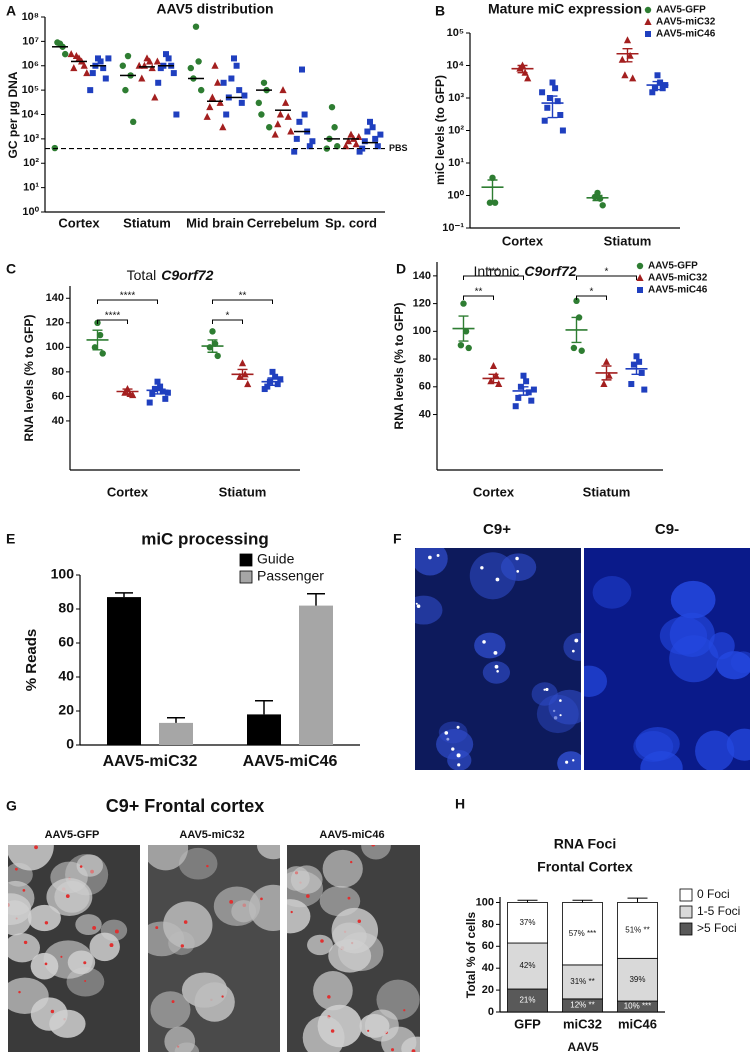 The image size is (750, 1058). What do you see at coordinates (398, 148) in the screenshot?
I see `reference-label: PBS` at bounding box center [398, 148].